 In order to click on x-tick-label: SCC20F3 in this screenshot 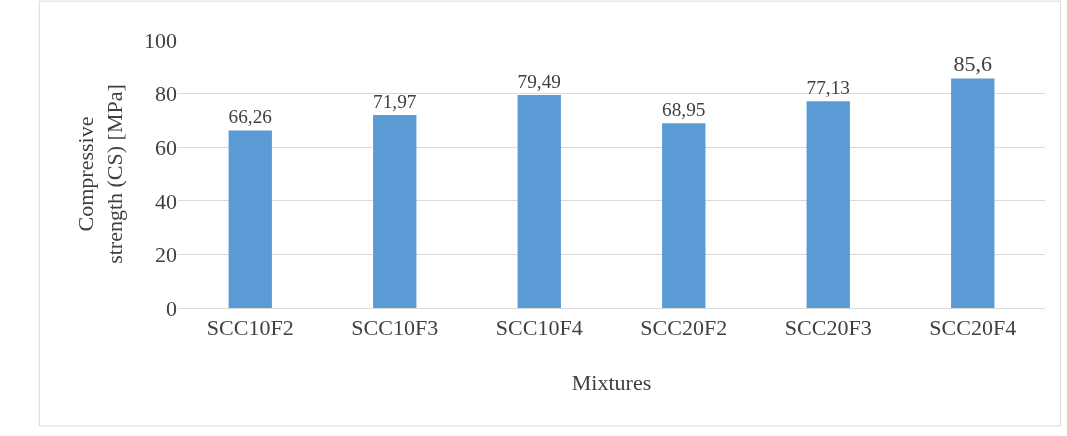, I will do `click(828, 328)`.